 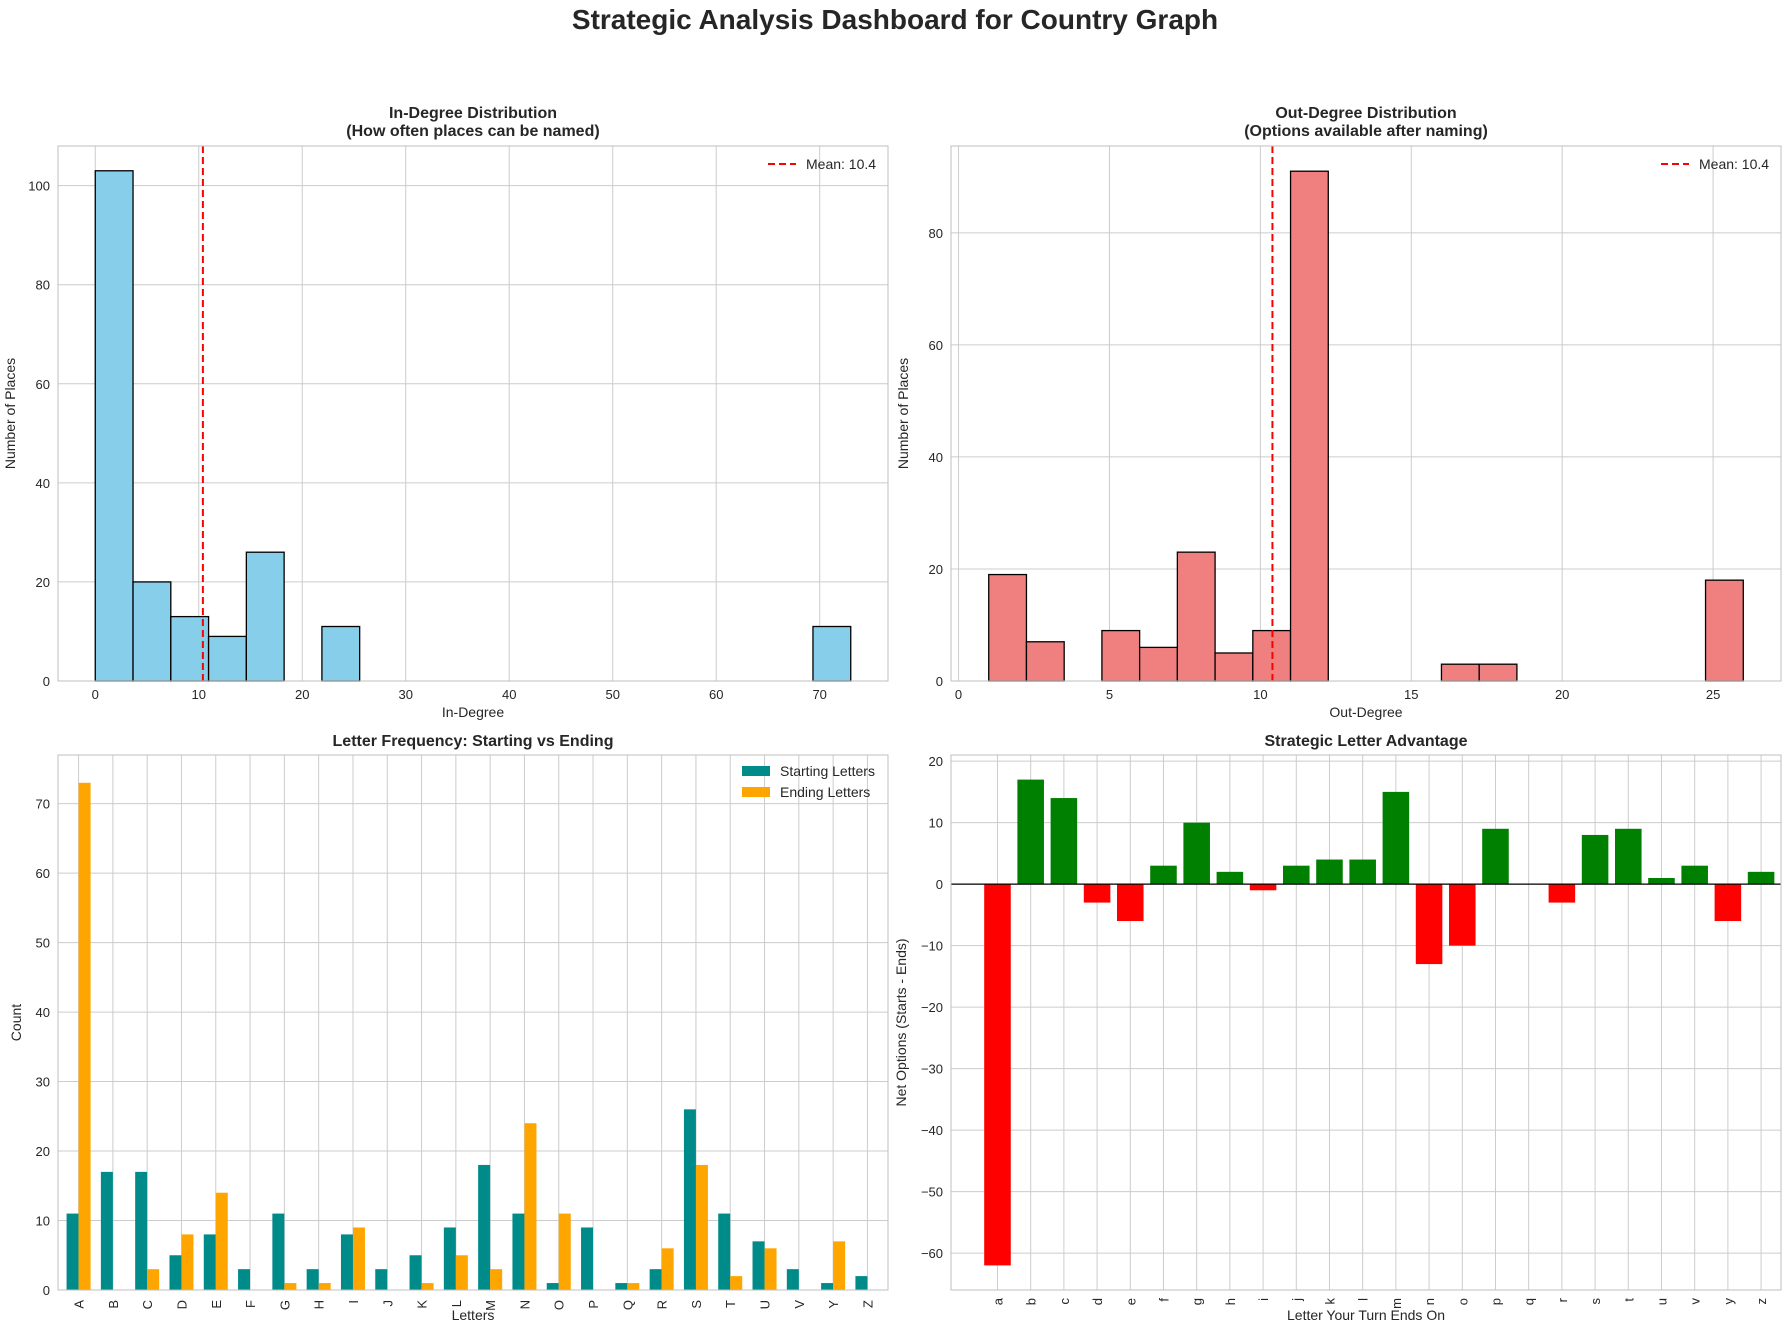 I want to click on x-tick-label: Z, so click(x=867, y=1304).